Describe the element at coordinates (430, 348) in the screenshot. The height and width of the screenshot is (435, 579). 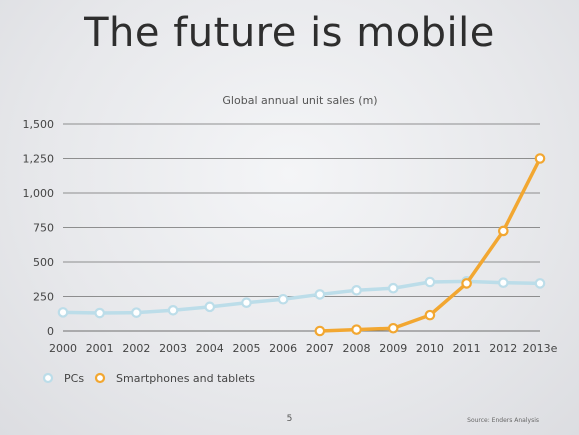
I see `x-tick-label: 2010` at that location.